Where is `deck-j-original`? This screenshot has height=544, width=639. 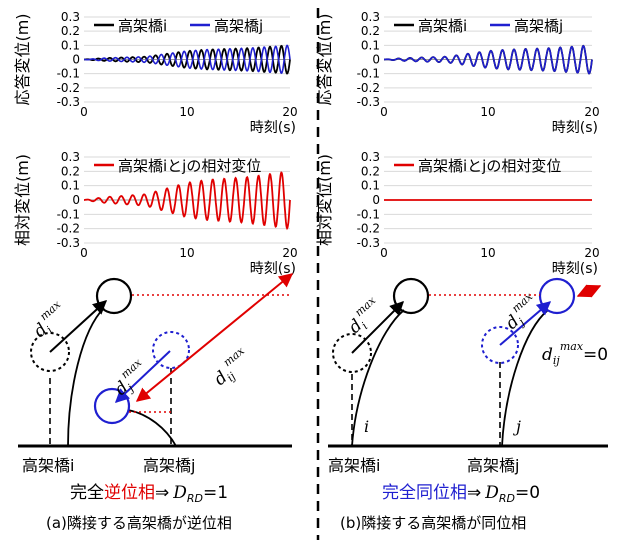
deck-j-original is located at coordinates (500, 345).